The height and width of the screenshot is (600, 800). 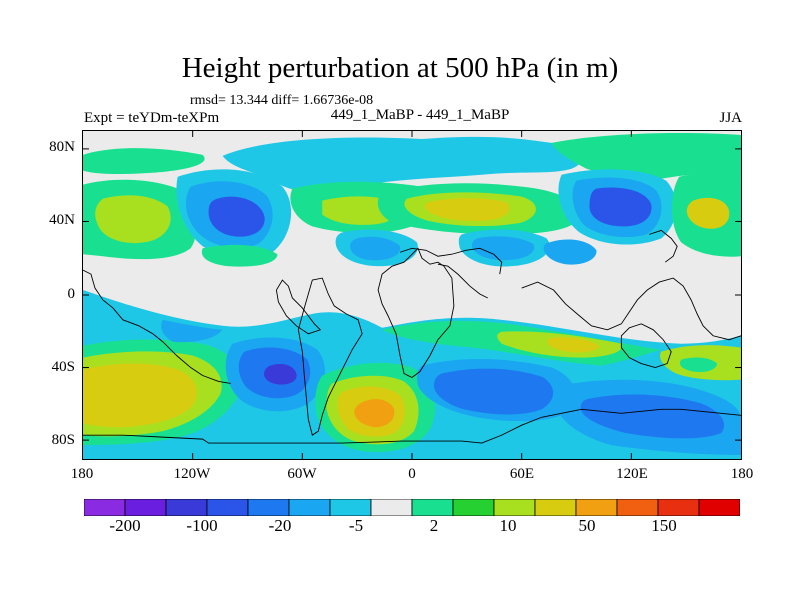 I want to click on colorbar-label: -5, so click(x=356, y=525).